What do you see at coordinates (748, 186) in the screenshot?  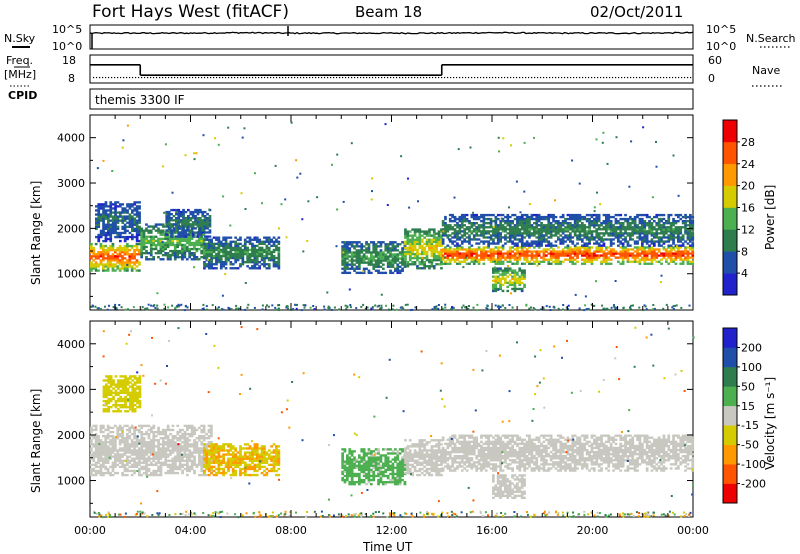 I see `power-colorbar-tick-label: 20` at bounding box center [748, 186].